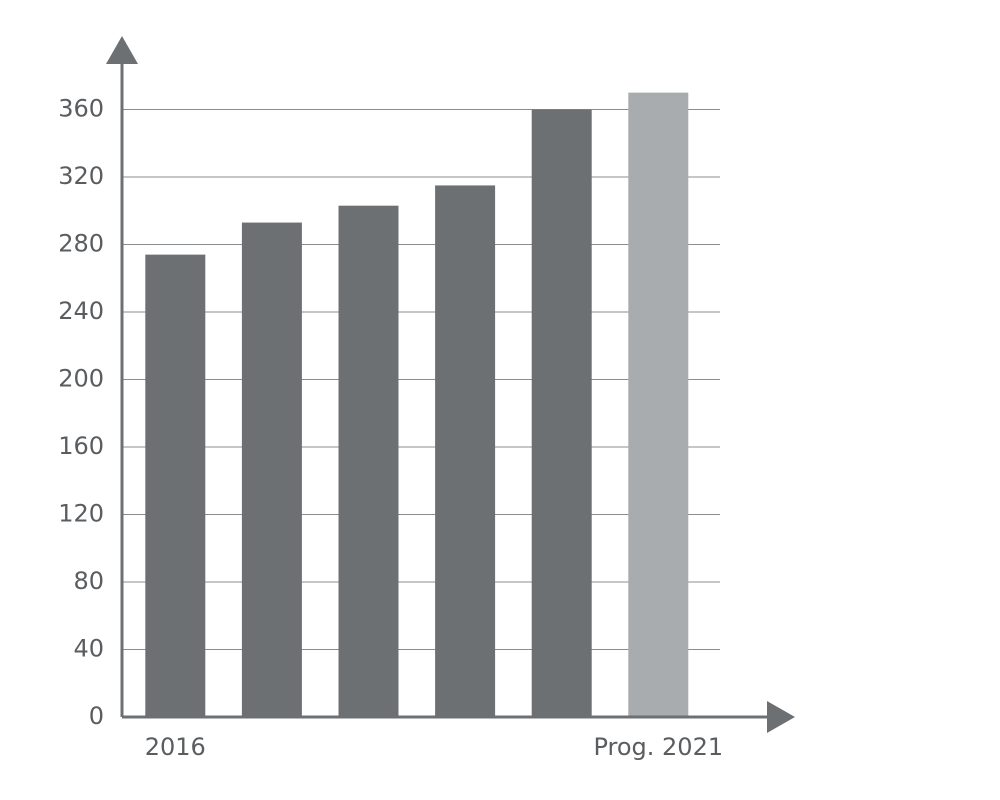 This screenshot has width=1000, height=800. I want to click on y-axis-arrow, so click(122, 50).